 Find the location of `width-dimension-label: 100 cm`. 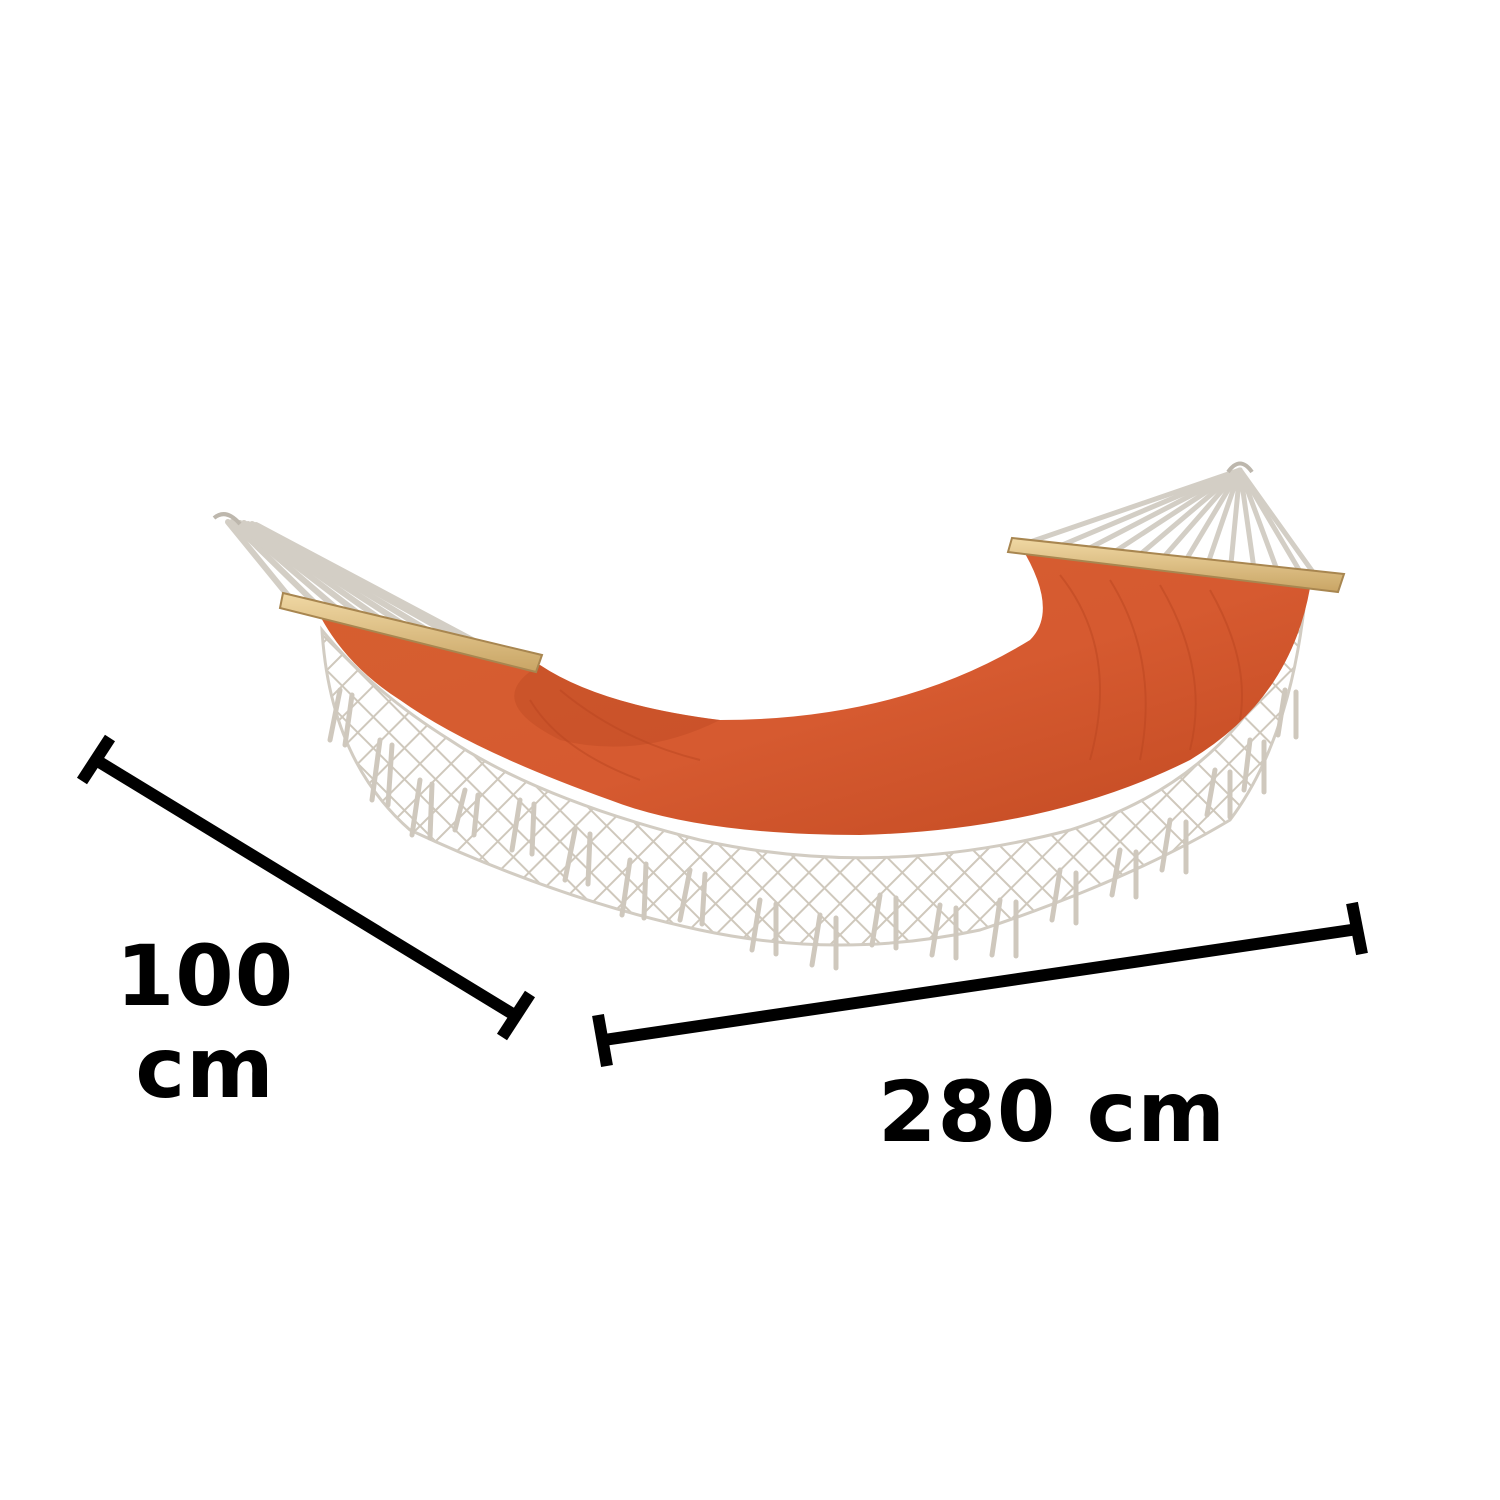

width-dimension-label: 100 cm is located at coordinates (205, 1022).